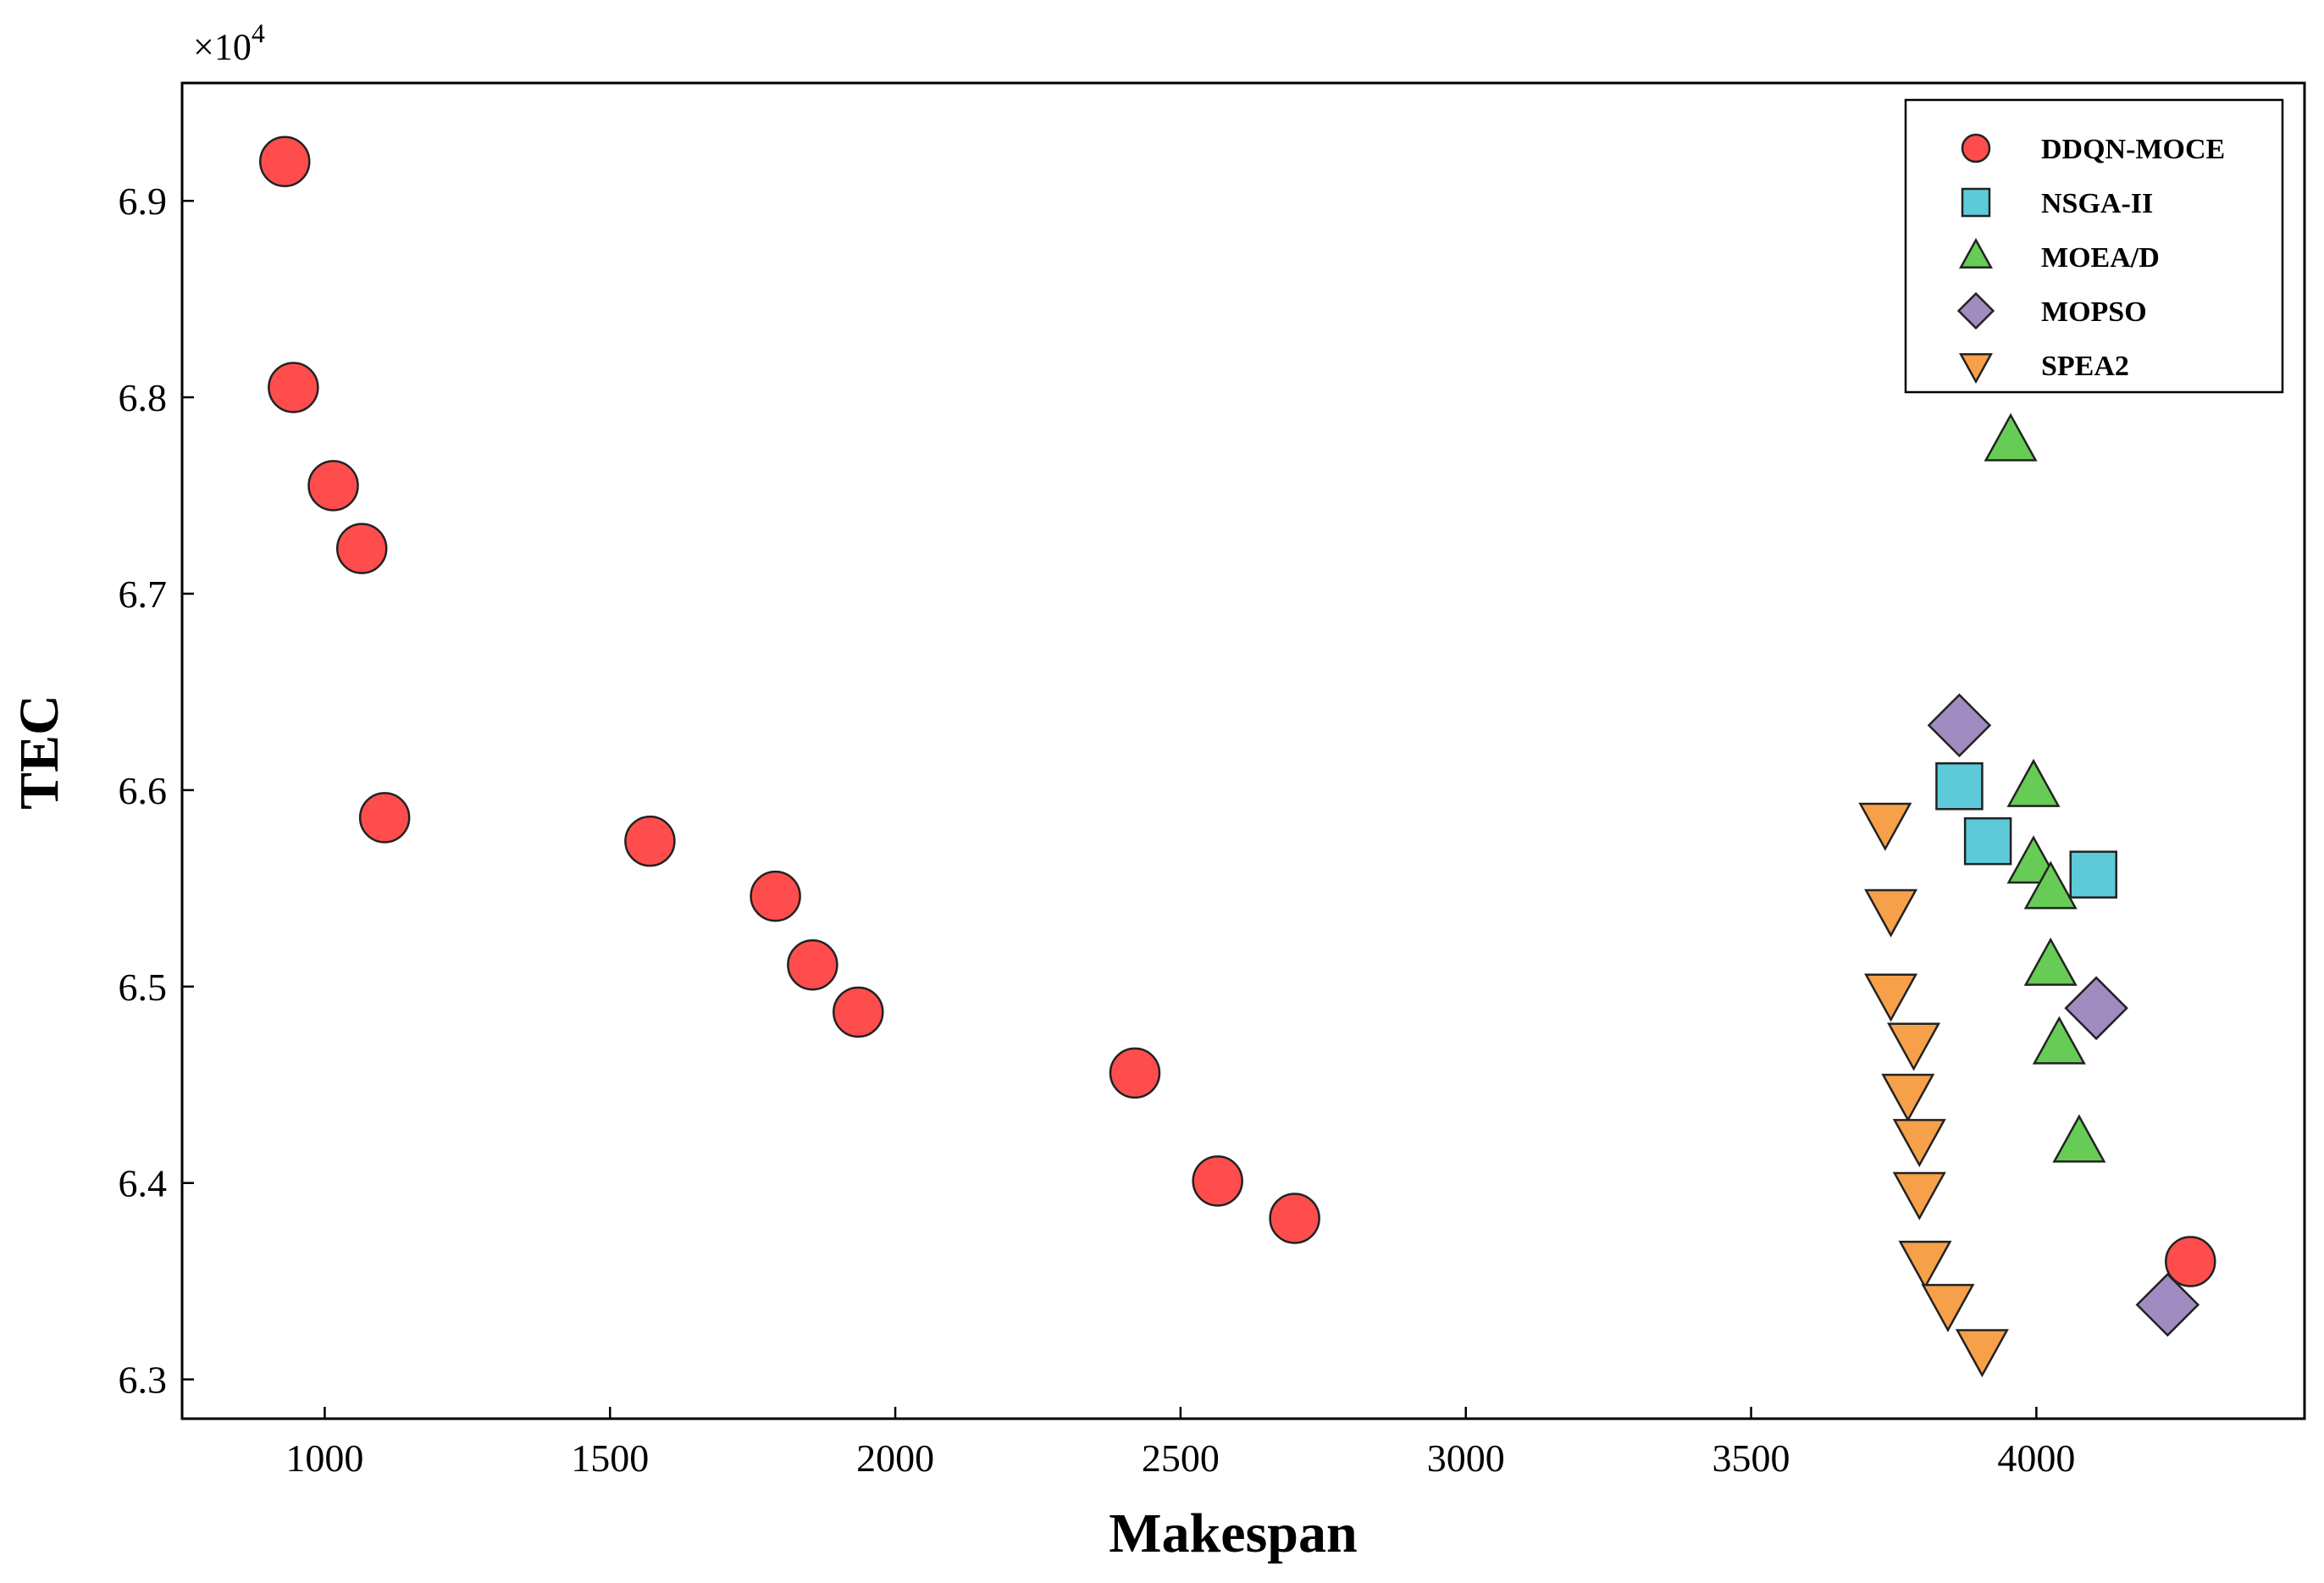 The width and height of the screenshot is (2324, 1583). I want to click on legend-label: MOEA/D, so click(2100, 258).